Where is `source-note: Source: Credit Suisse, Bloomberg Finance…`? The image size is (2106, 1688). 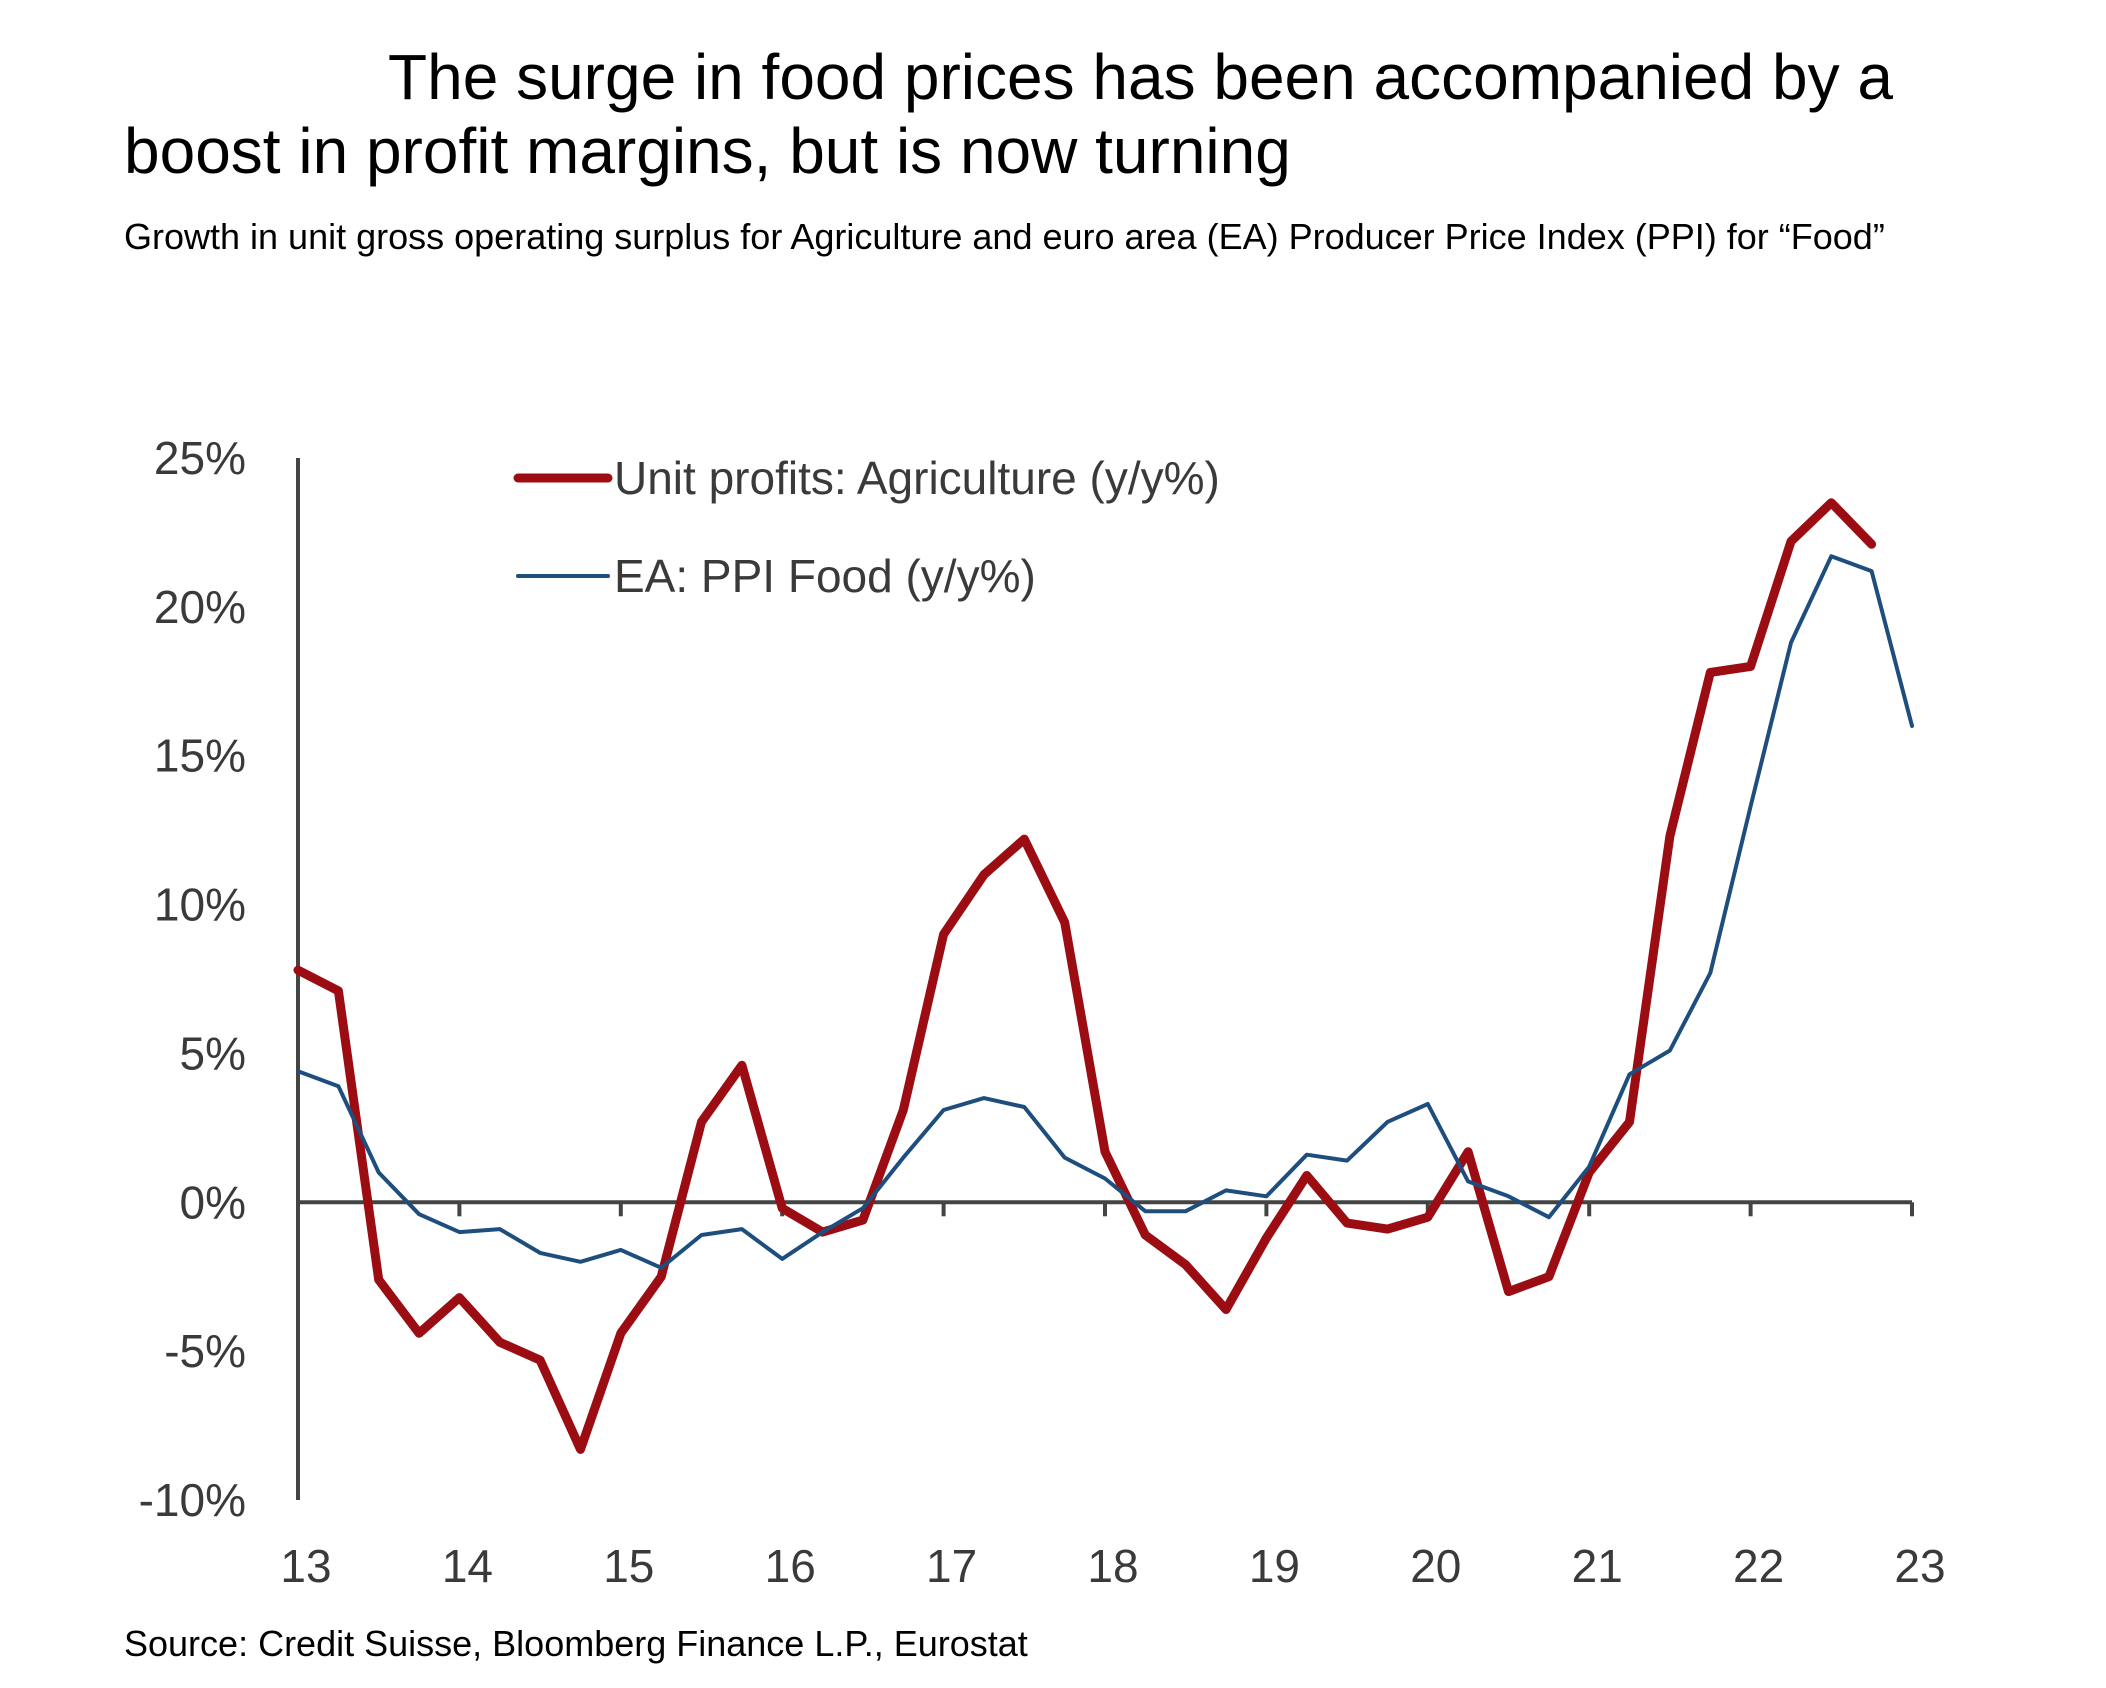 source-note: Source: Credit Suisse, Bloomberg Finance… is located at coordinates (576, 1643).